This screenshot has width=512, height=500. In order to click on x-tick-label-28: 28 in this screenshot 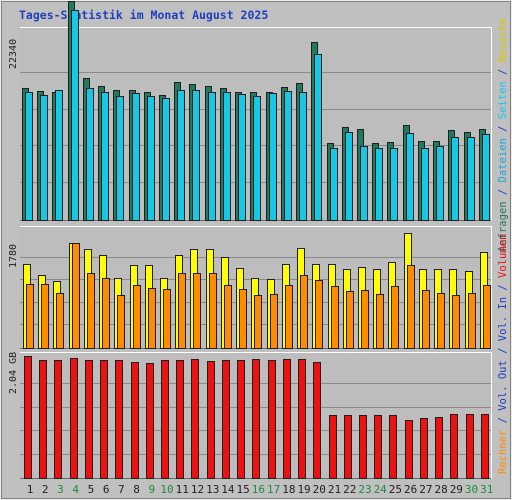, I will do `click(440, 489)`.